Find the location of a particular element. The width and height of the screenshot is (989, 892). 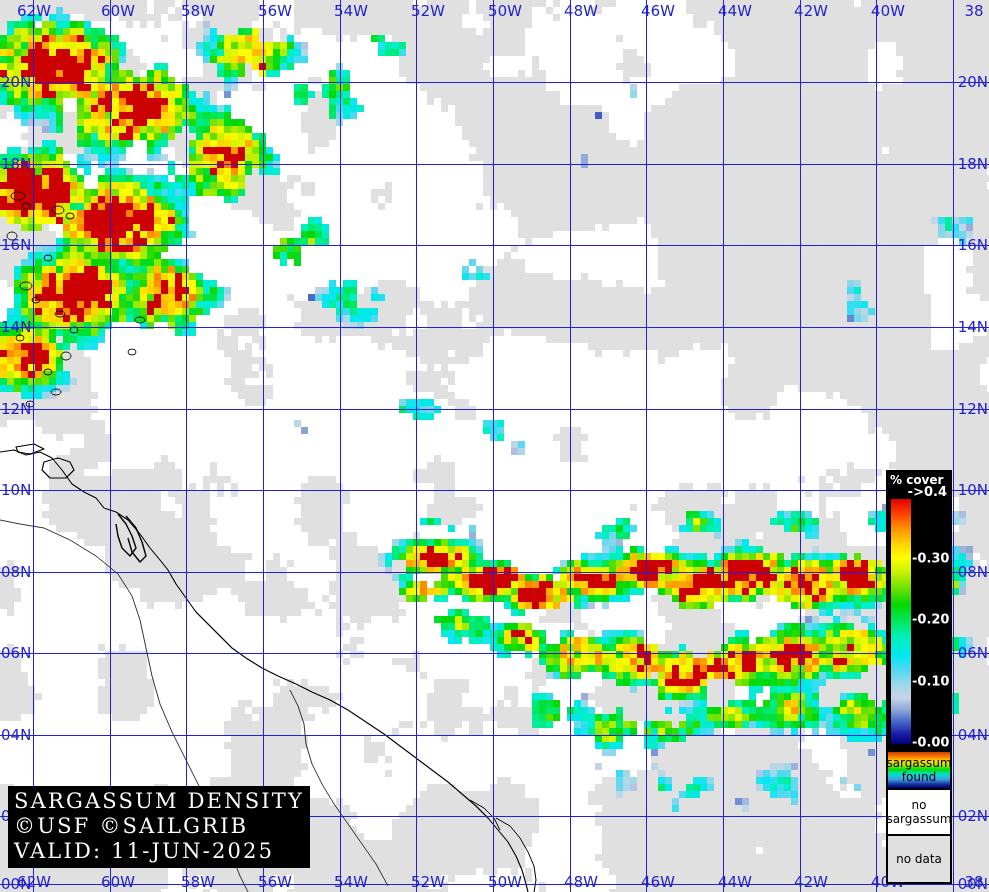

lat-label-right-08N: 08N is located at coordinates (972, 572).